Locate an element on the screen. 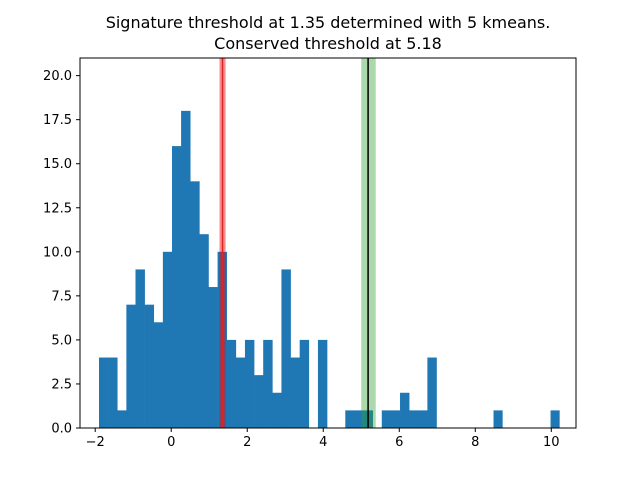 This screenshot has width=640, height=480. y-tick-label: 20.0 is located at coordinates (57, 76).